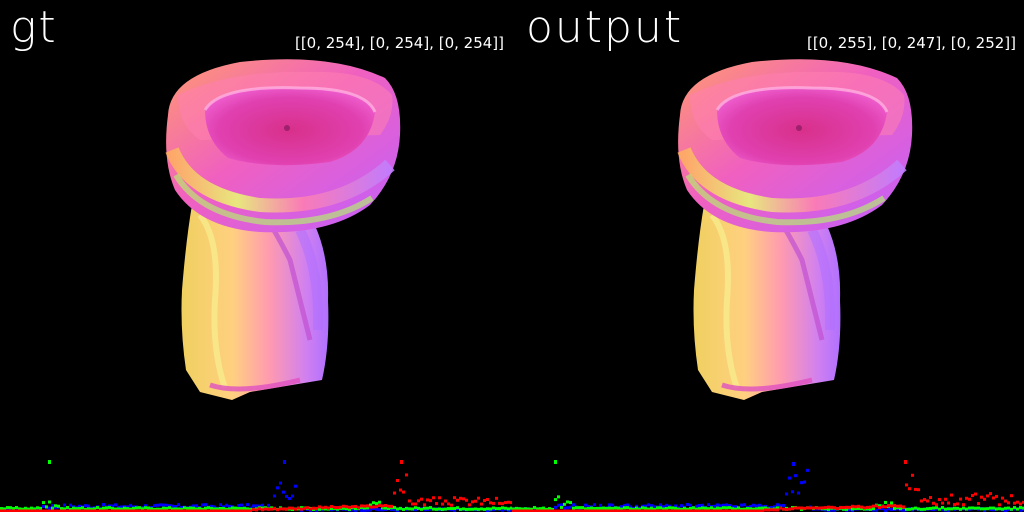 The height and width of the screenshot is (512, 1024). Describe the element at coordinates (911, 43) in the screenshot. I see `range-label-output: [[0, 255], [0, 247], [0, 252]]` at that location.